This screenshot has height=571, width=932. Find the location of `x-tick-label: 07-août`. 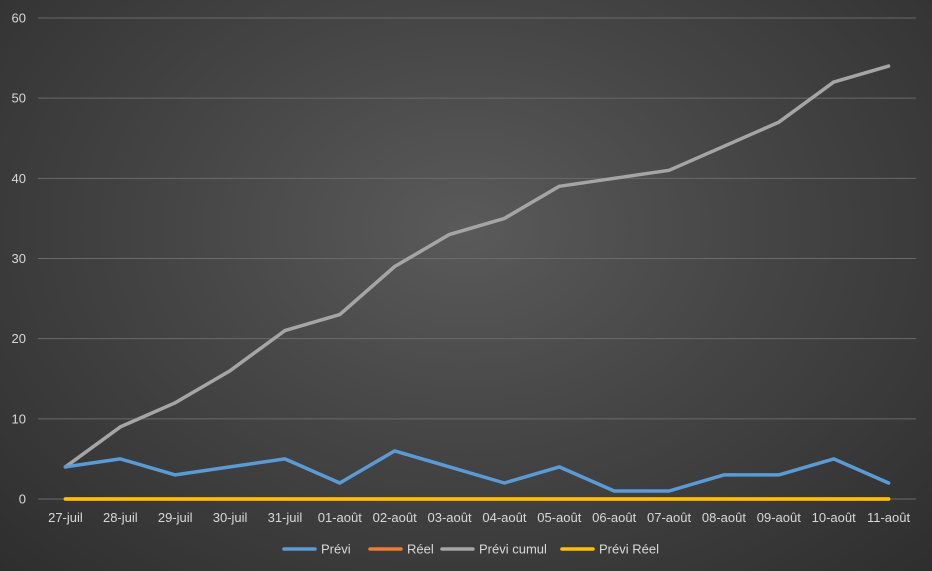

x-tick-label: 07-août is located at coordinates (669, 517).